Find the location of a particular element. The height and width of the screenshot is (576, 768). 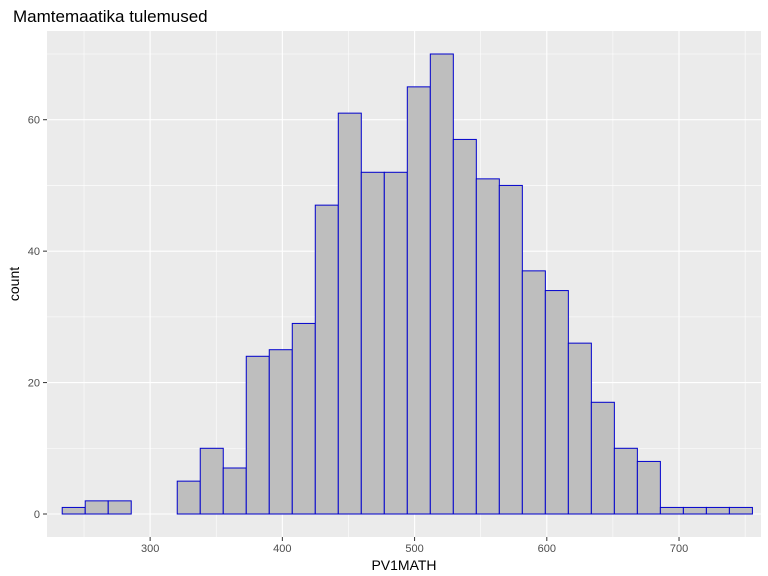

x-tick-label: 300 is located at coordinates (150, 549).